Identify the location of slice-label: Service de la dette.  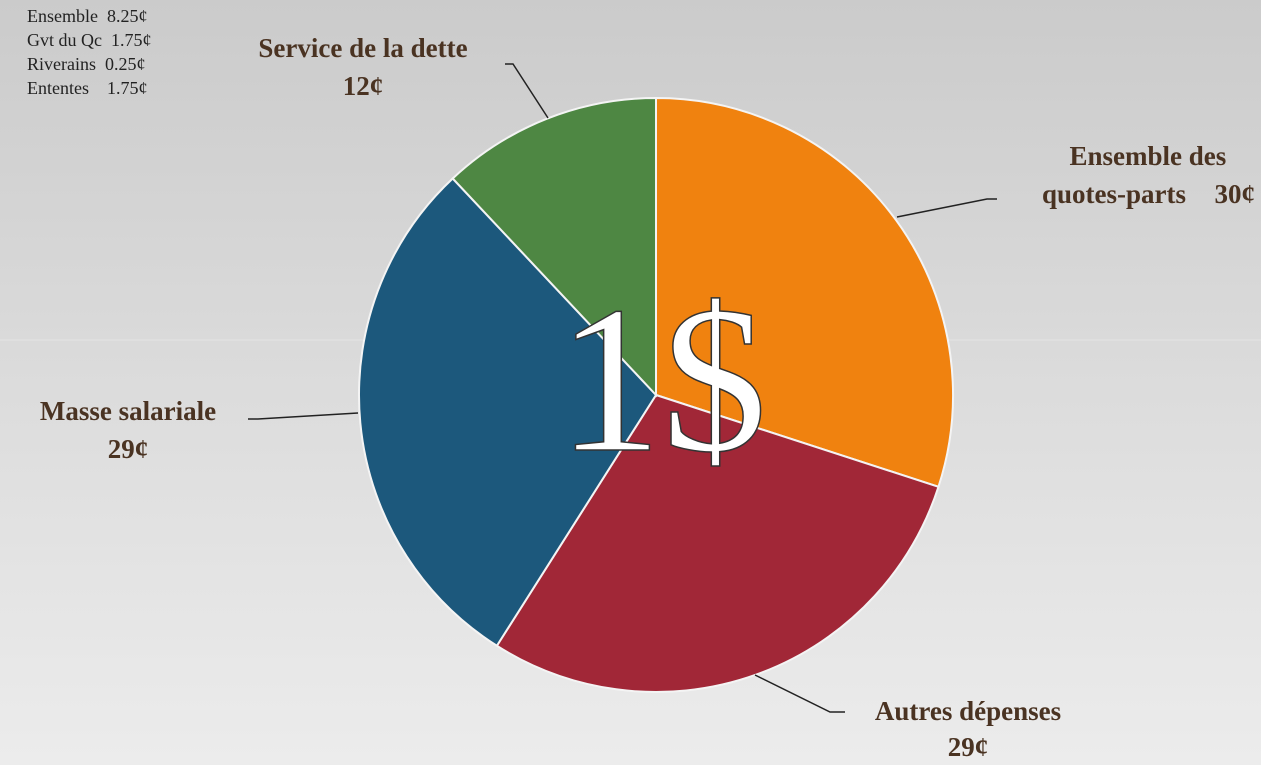
(362, 48).